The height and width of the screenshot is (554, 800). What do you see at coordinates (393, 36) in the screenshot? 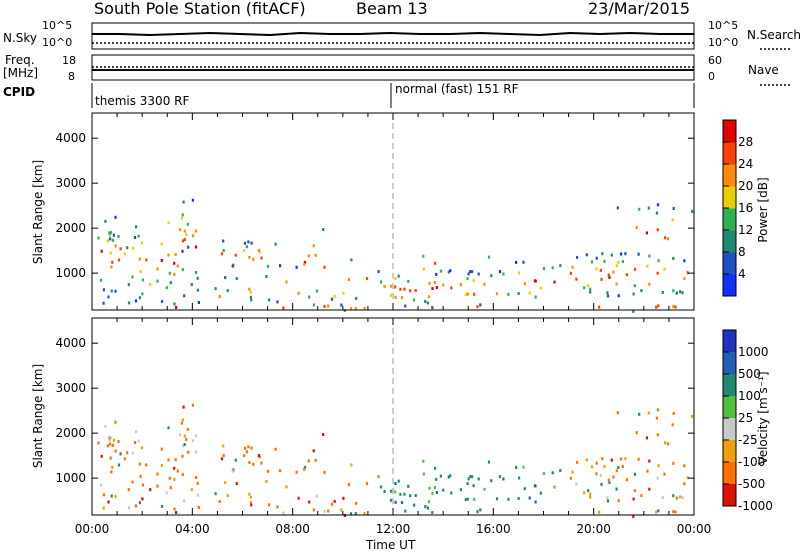
I see `nsky-panel-frame` at bounding box center [393, 36].